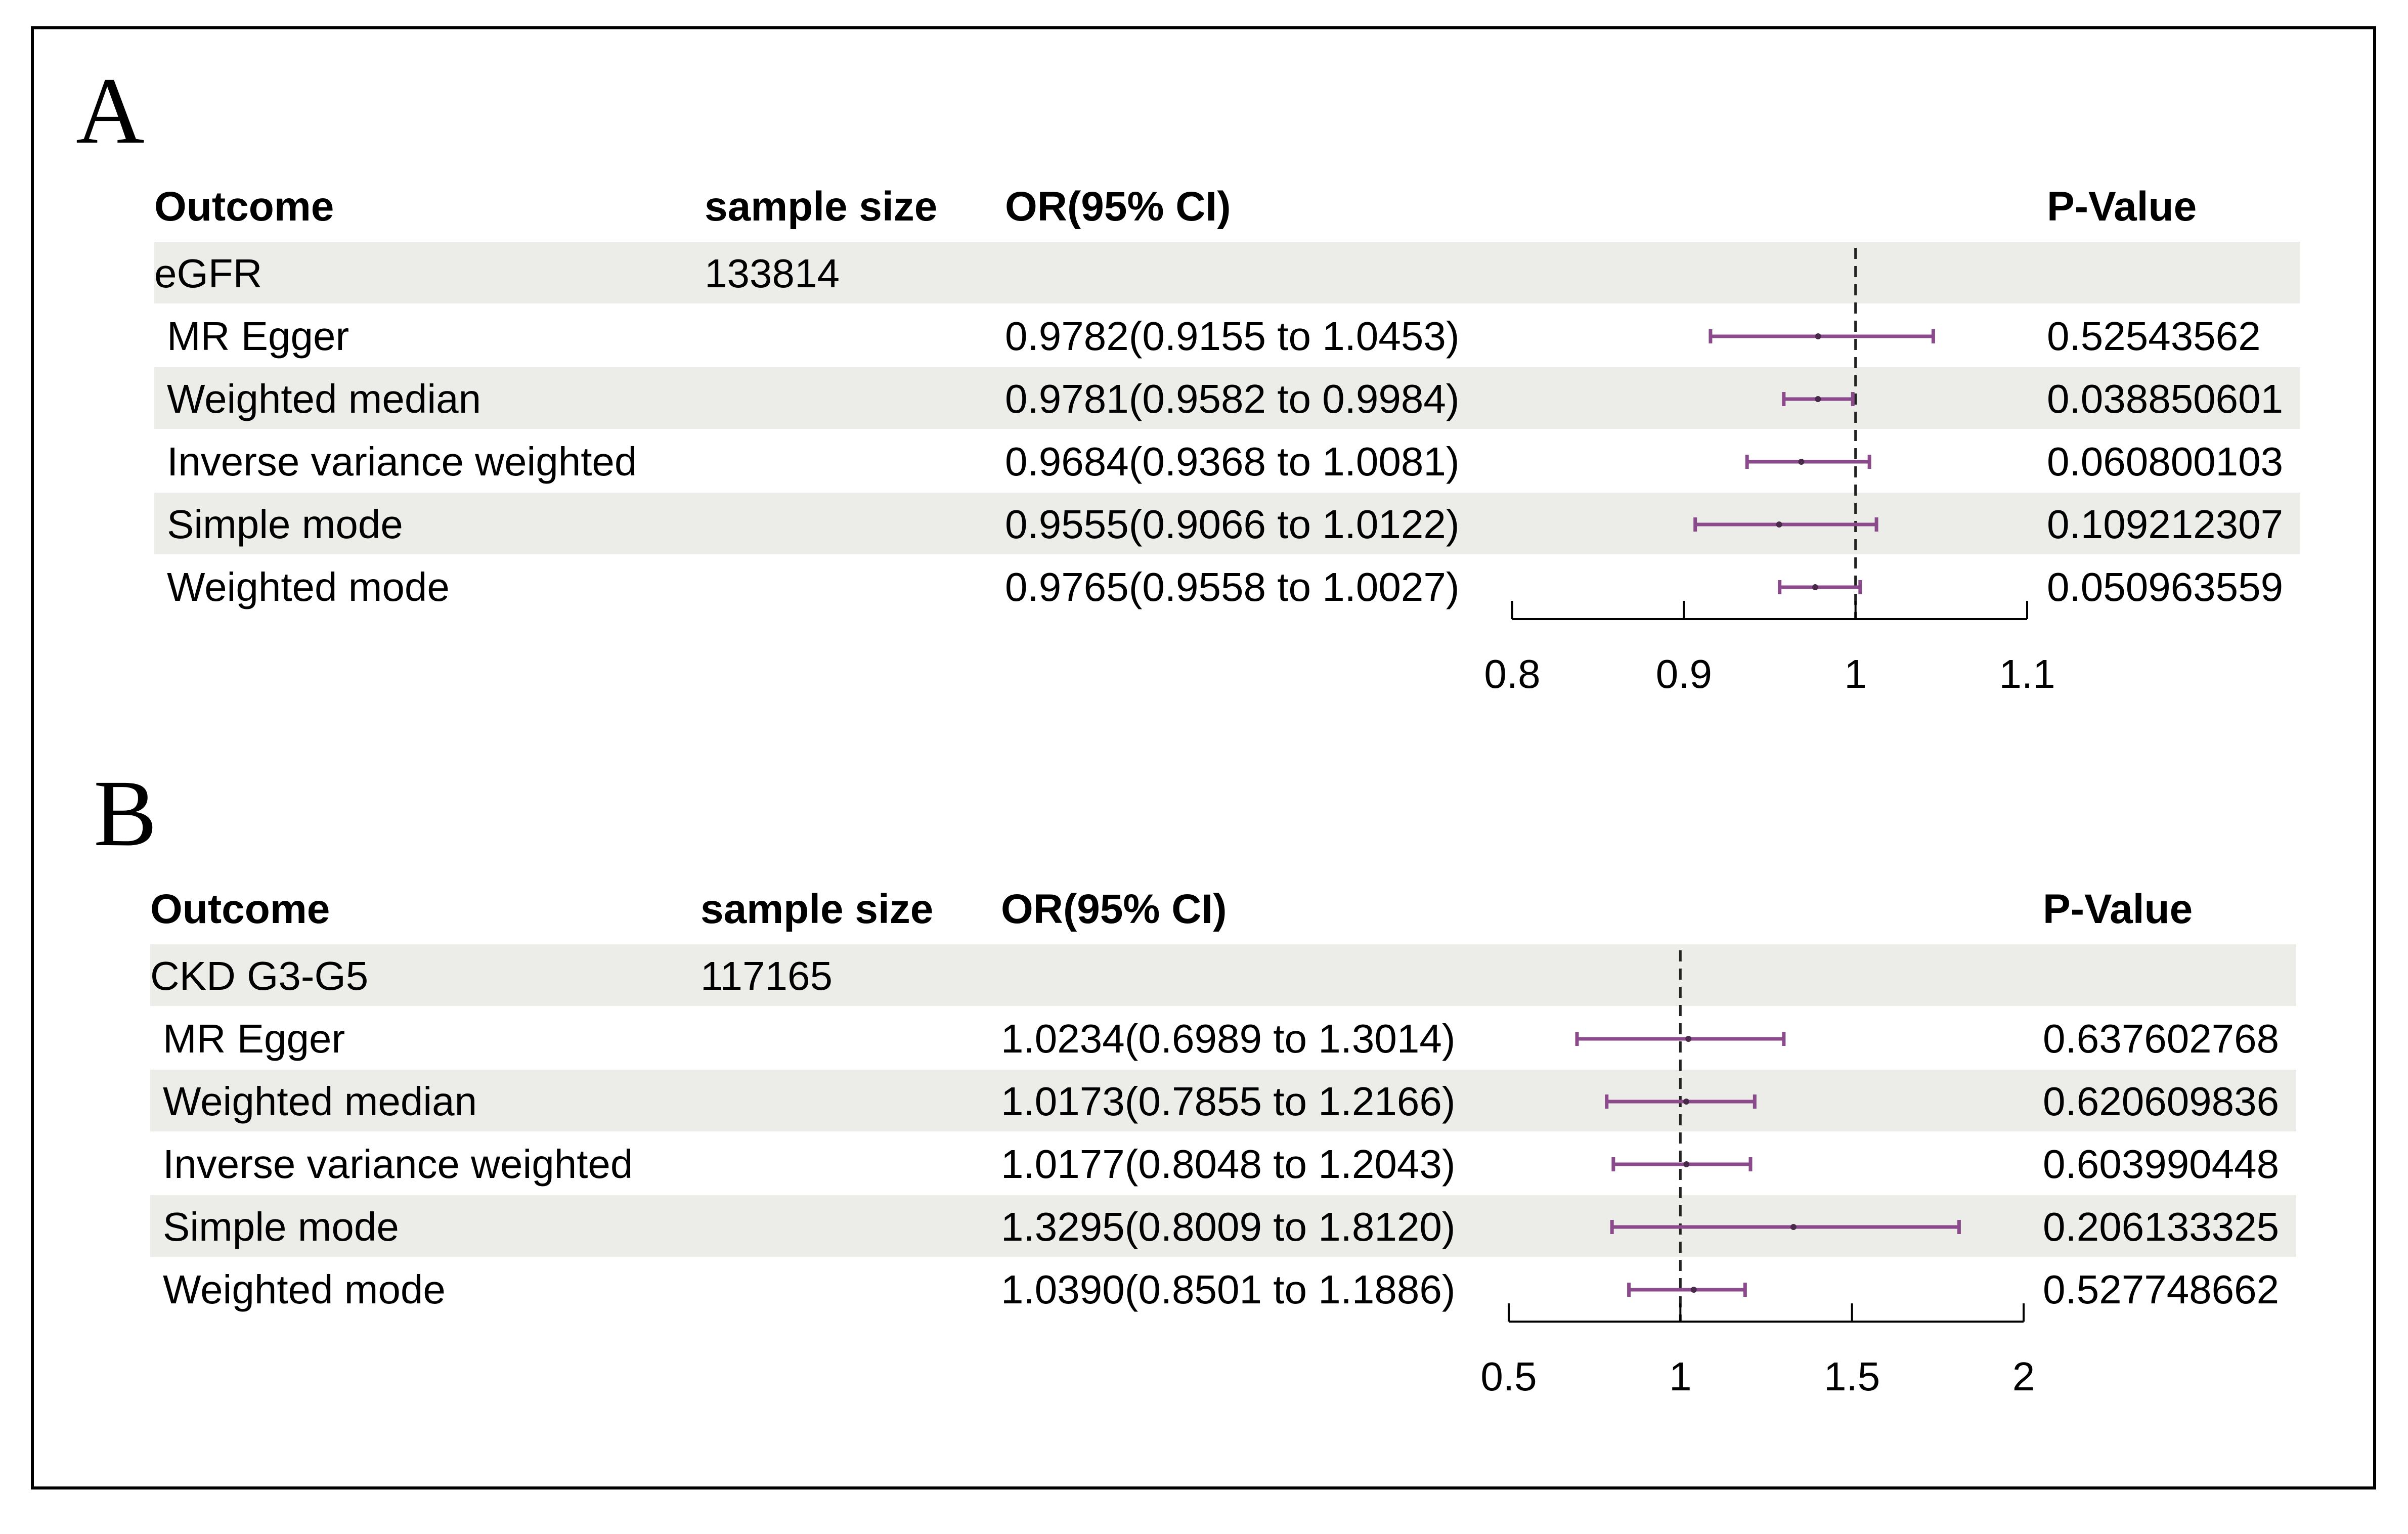 The image size is (2408, 1534). I want to click on or-ci-value: 0.9555(0.9066 to 1.0122), so click(1233, 524).